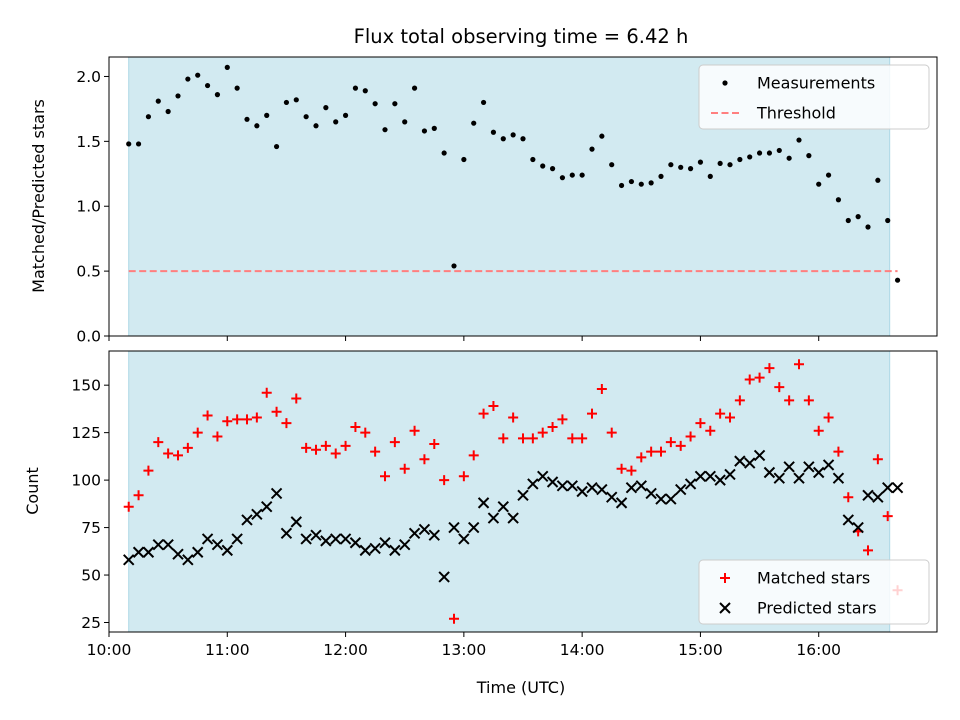 The image size is (960, 720). Describe the element at coordinates (86, 386) in the screenshot. I see `y-tick-label: 150` at that location.